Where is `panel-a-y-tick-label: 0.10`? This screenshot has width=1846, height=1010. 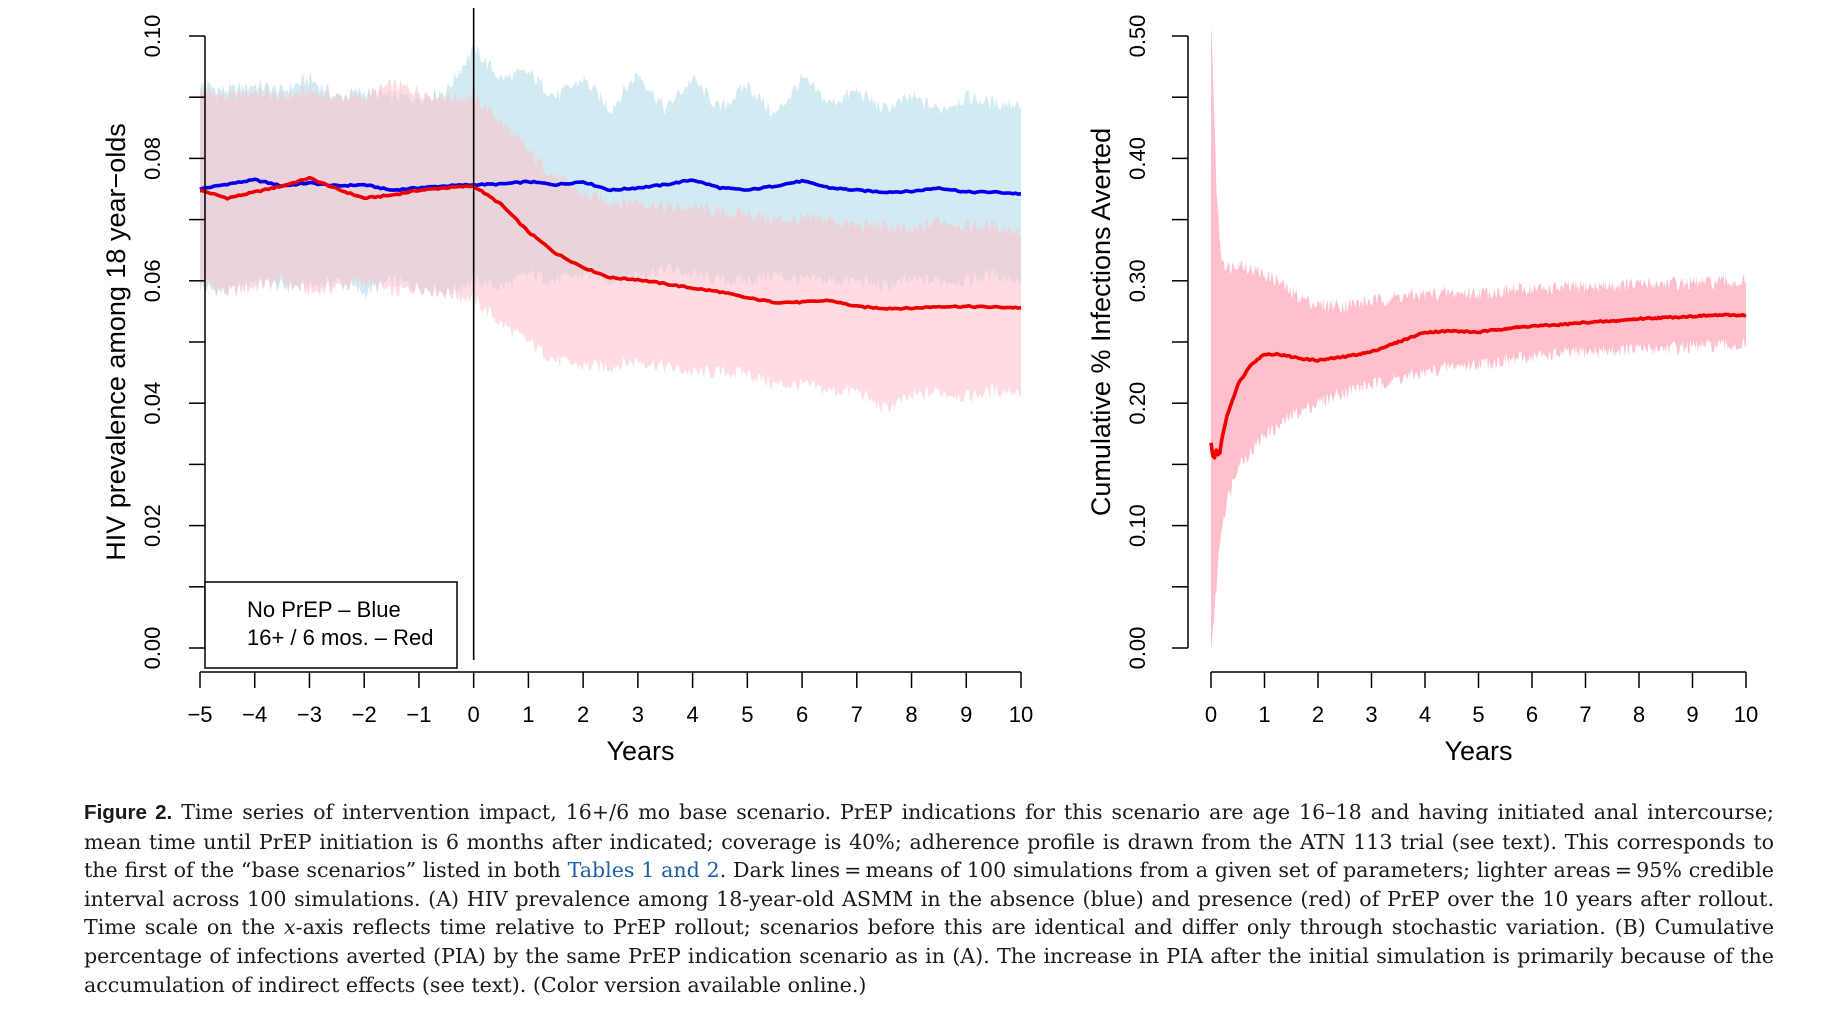 panel-a-y-tick-label: 0.10 is located at coordinates (152, 36).